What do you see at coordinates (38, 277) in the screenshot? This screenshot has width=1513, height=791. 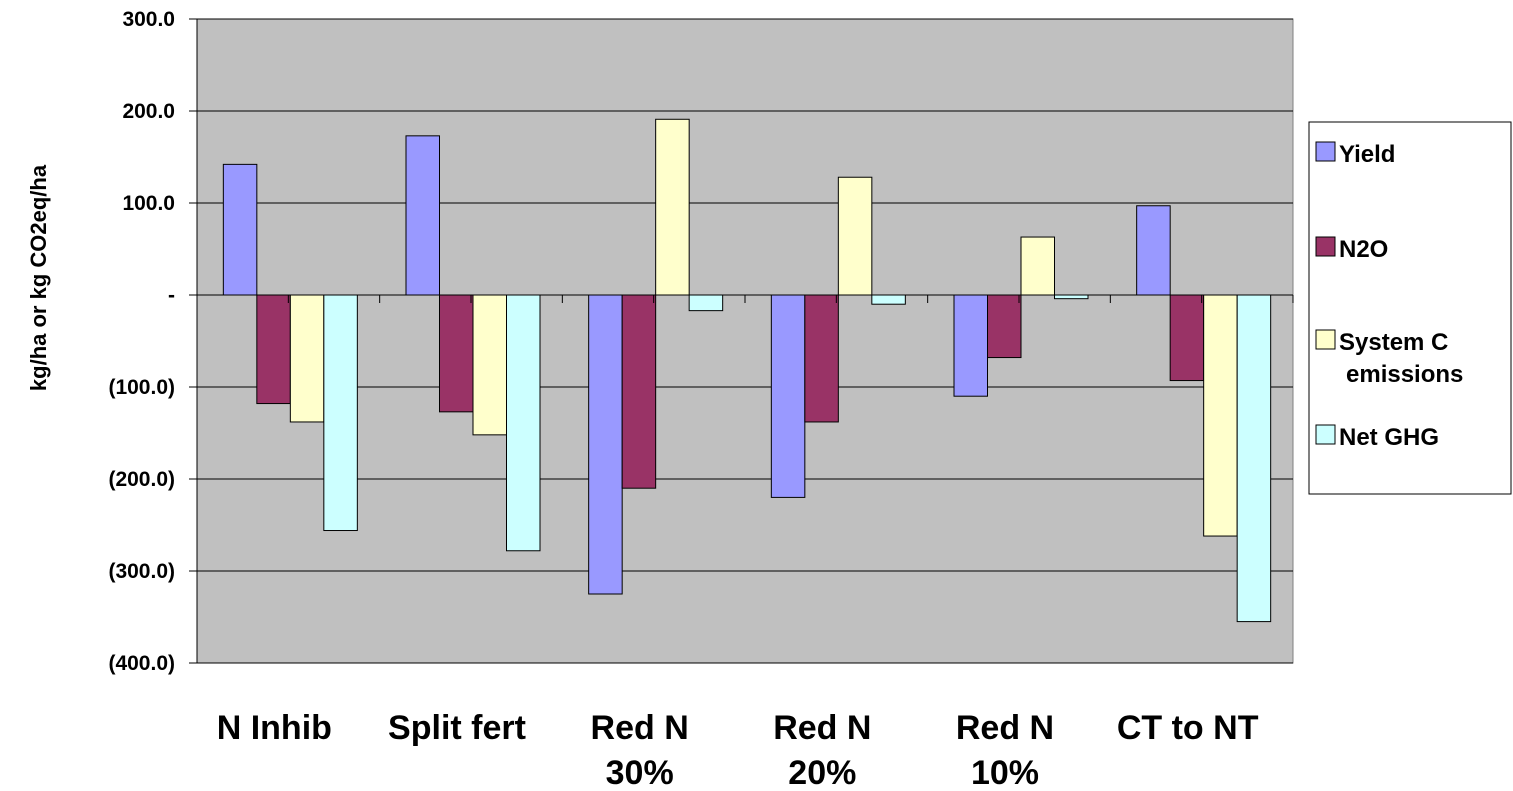 I see `y-axis-label: kg/ha or kg CO2eq/ha` at bounding box center [38, 277].